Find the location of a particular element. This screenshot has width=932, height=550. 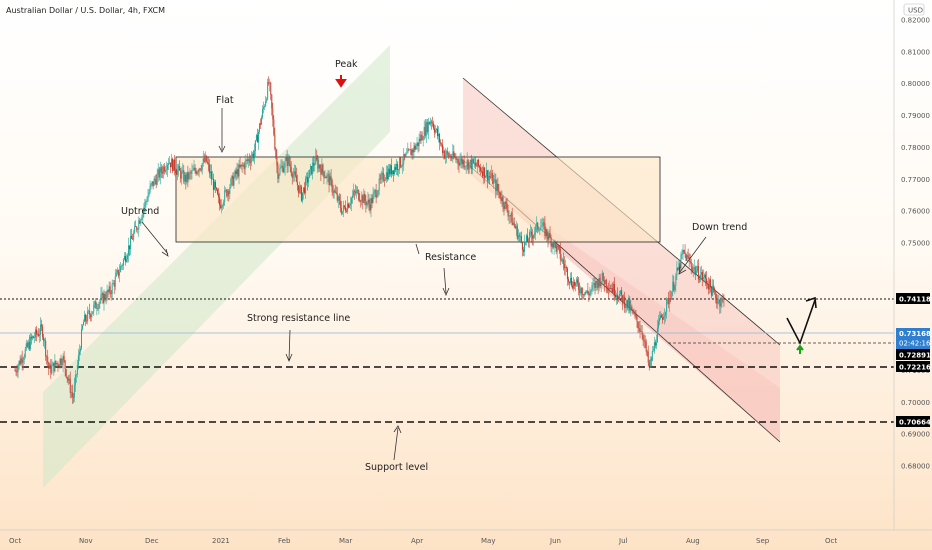

badge-0-74118-text: 0.74118 is located at coordinates (915, 300).